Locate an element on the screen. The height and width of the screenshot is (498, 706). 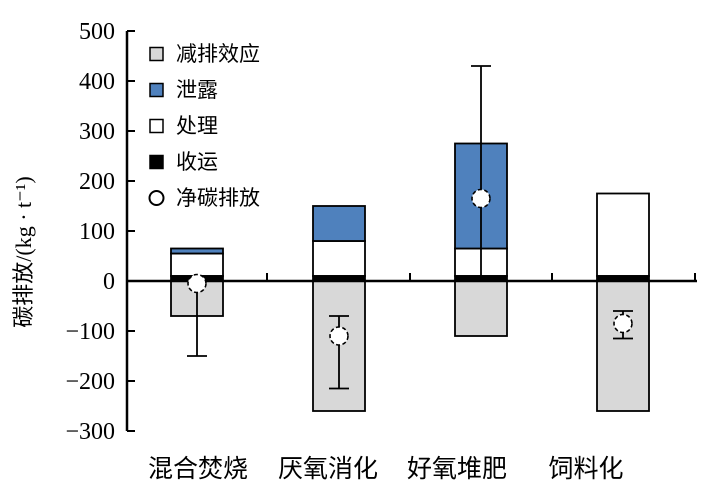
y-tick-label: −300 is located at coordinates (90, 432).